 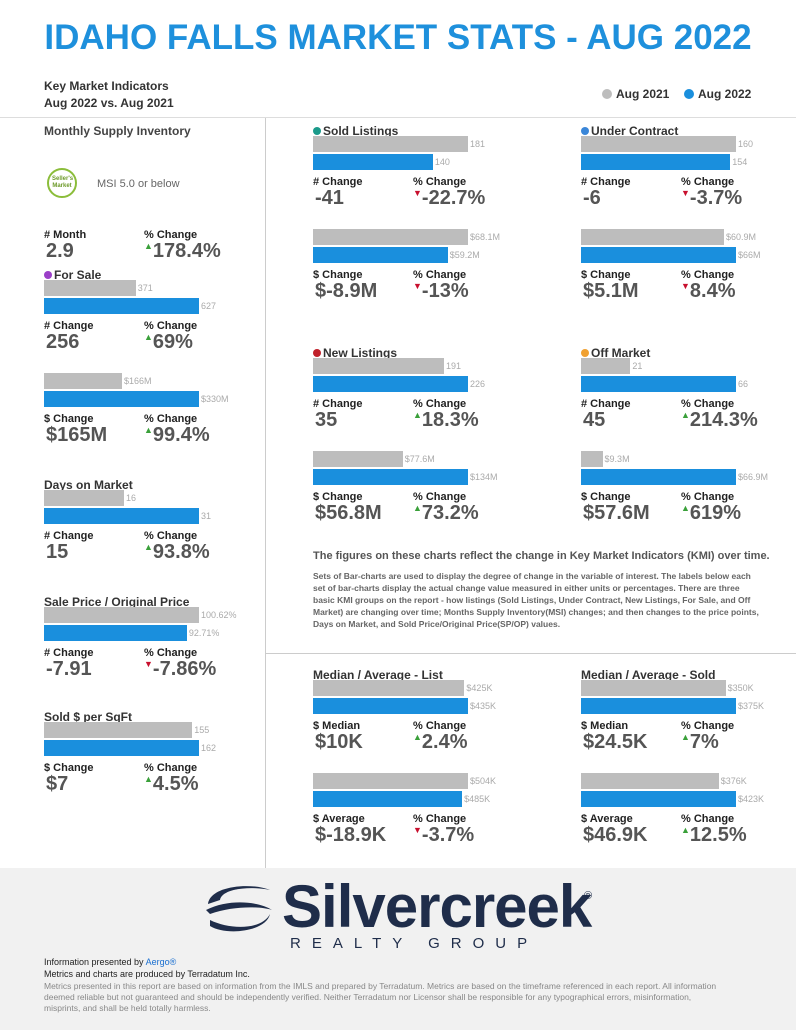 I want to click on panel-title: Sold Listings, so click(x=355, y=131).